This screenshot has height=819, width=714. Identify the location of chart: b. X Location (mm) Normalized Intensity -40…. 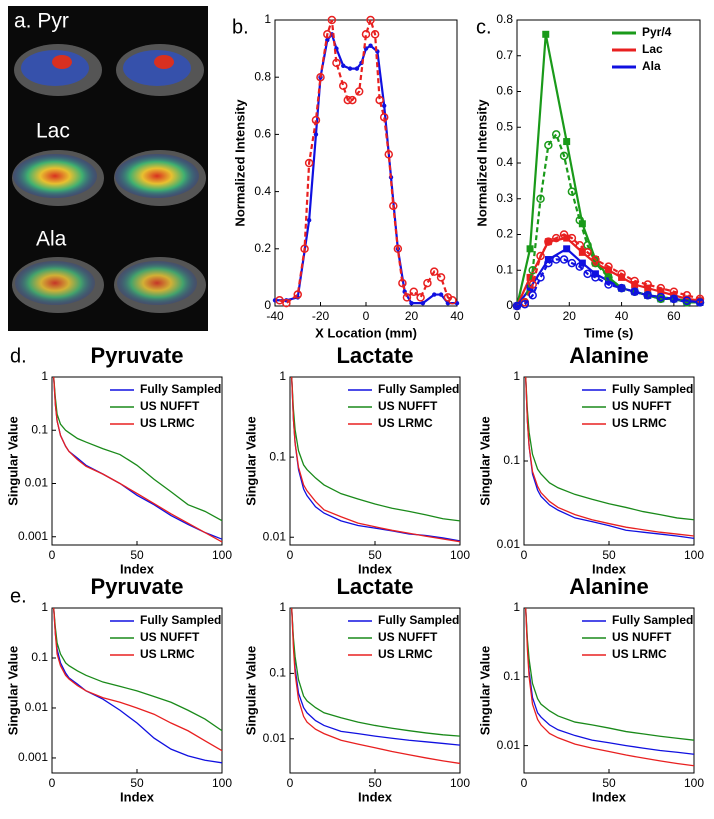
(348, 176).